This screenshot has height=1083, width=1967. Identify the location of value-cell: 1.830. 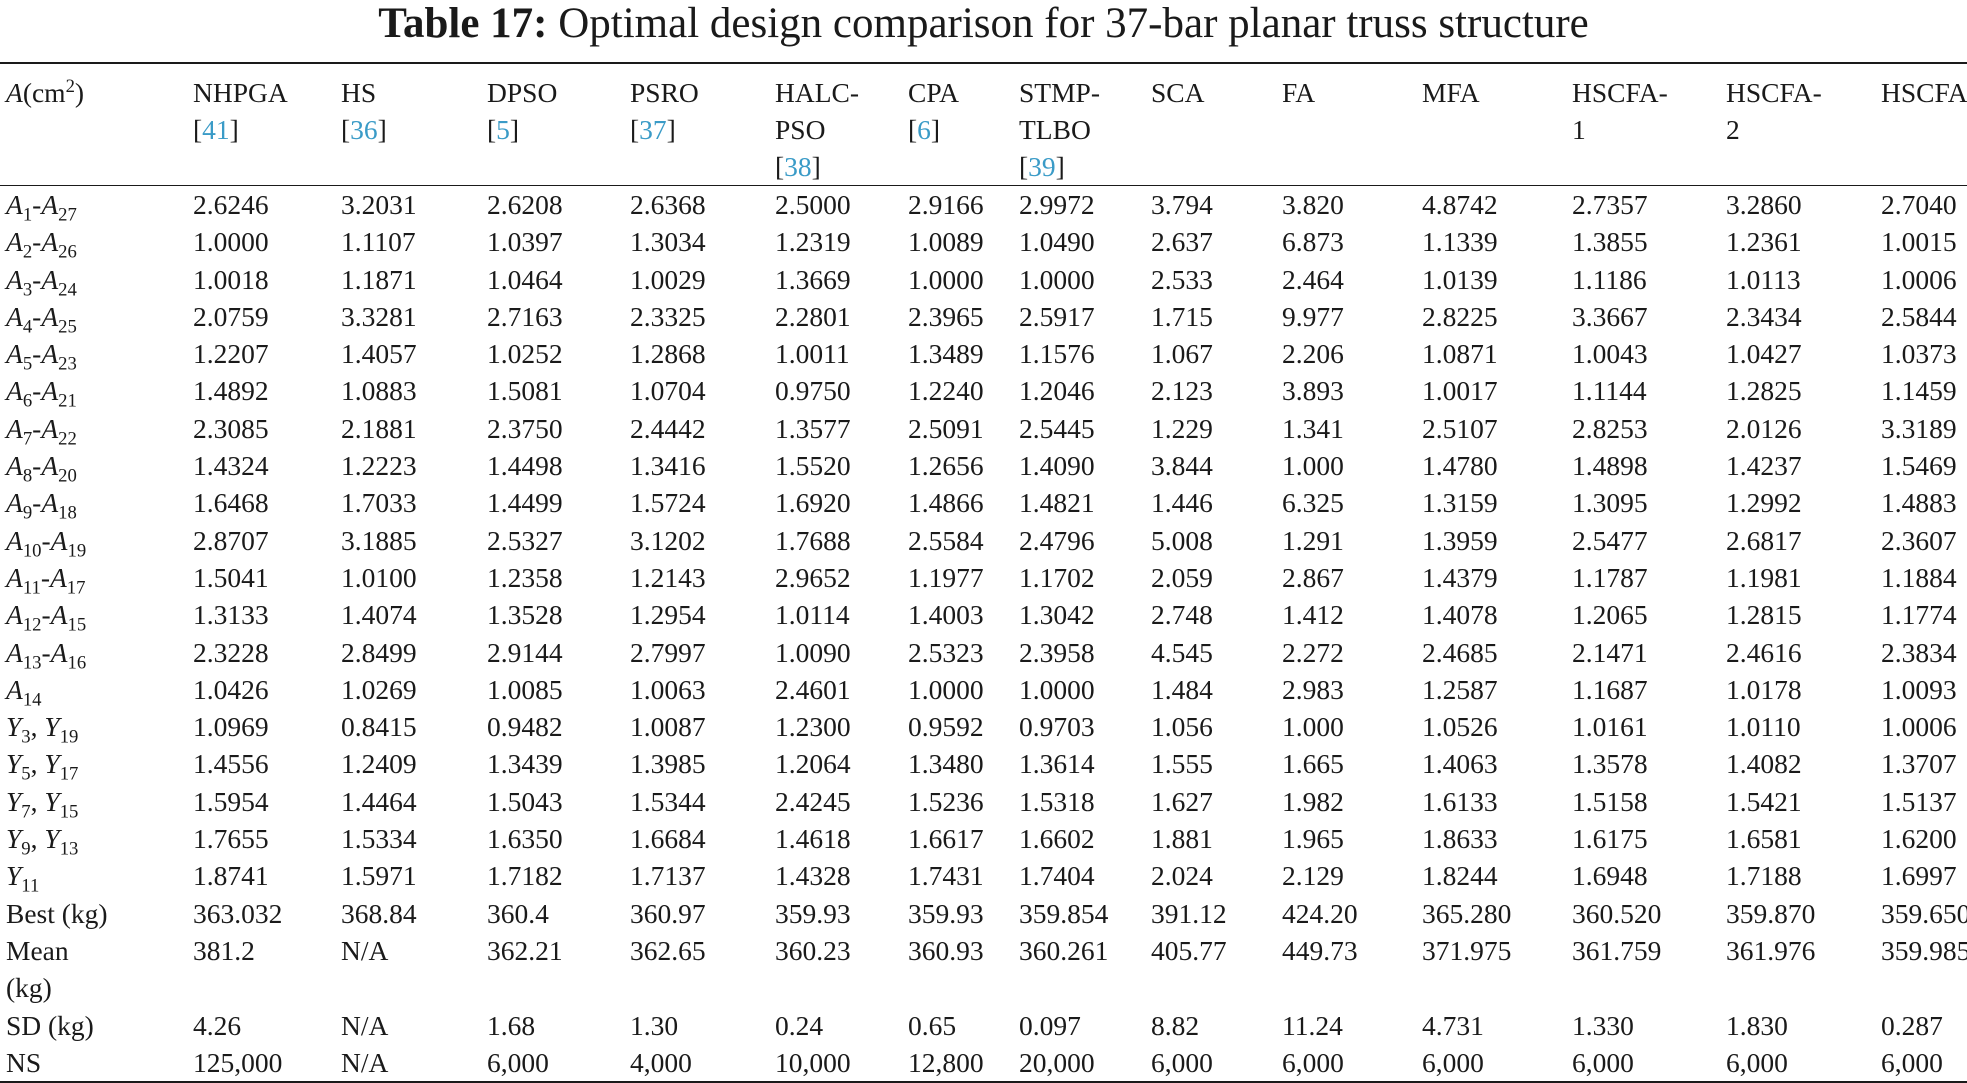
(1757, 1025).